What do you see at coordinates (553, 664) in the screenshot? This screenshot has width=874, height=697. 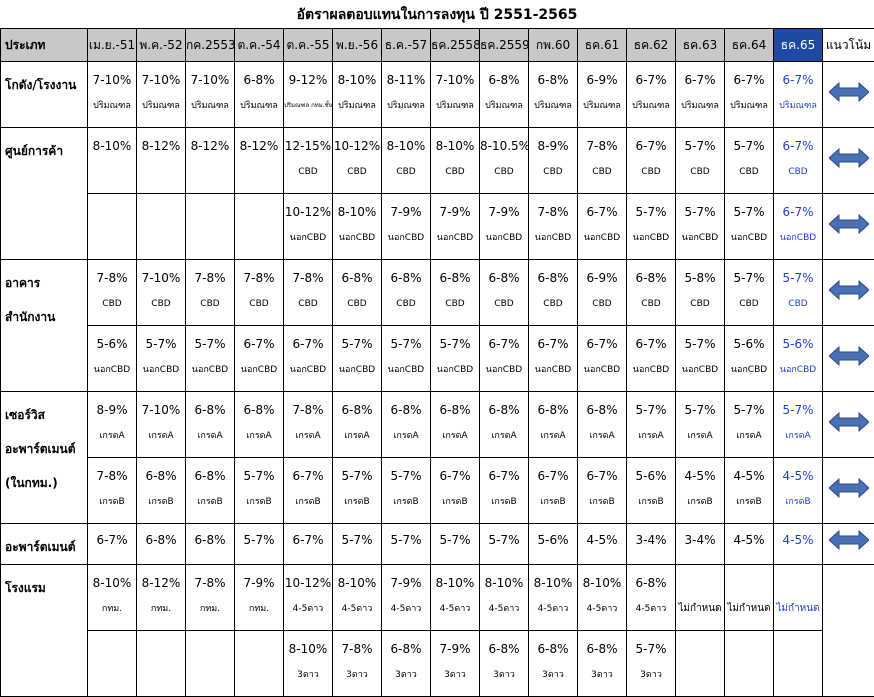 I see `value-cell: 6-8%3ดาว` at bounding box center [553, 664].